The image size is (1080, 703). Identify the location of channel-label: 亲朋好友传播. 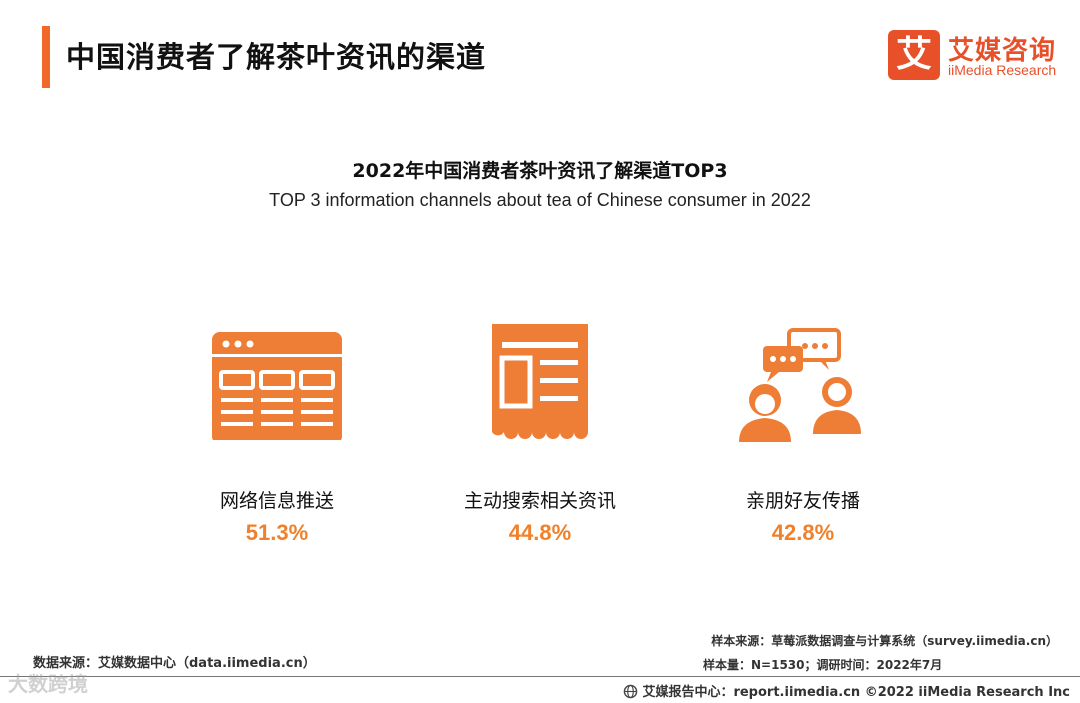
(802, 501).